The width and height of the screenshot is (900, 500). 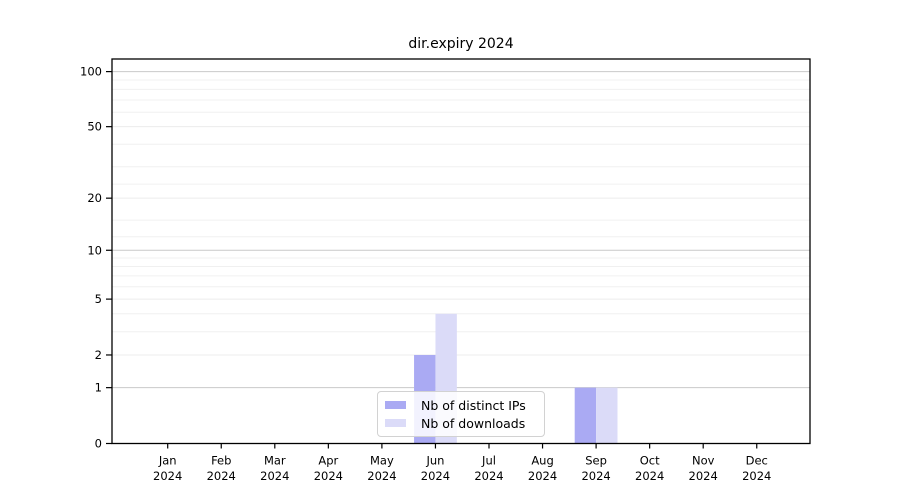 What do you see at coordinates (328, 461) in the screenshot?
I see `x-tick-label-month: Apr` at bounding box center [328, 461].